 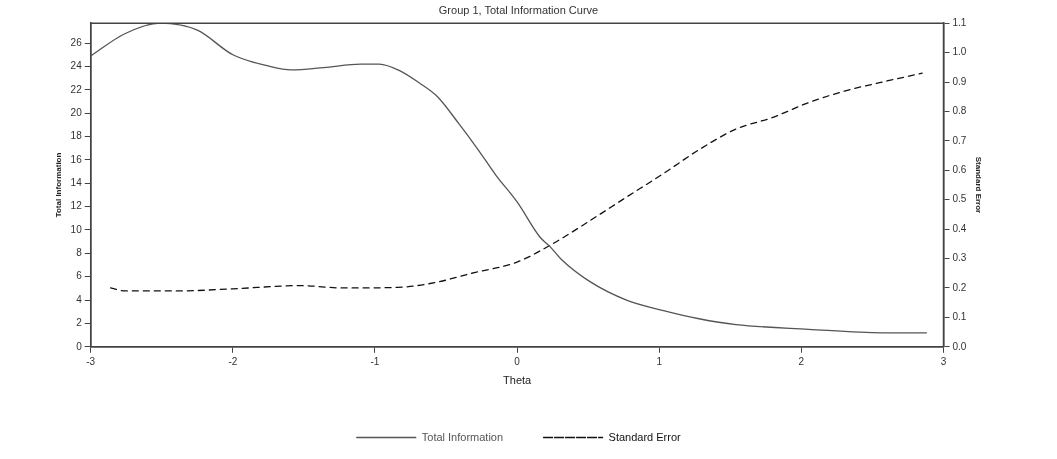 I want to click on y2-tick-label: 0.1, so click(x=959, y=317).